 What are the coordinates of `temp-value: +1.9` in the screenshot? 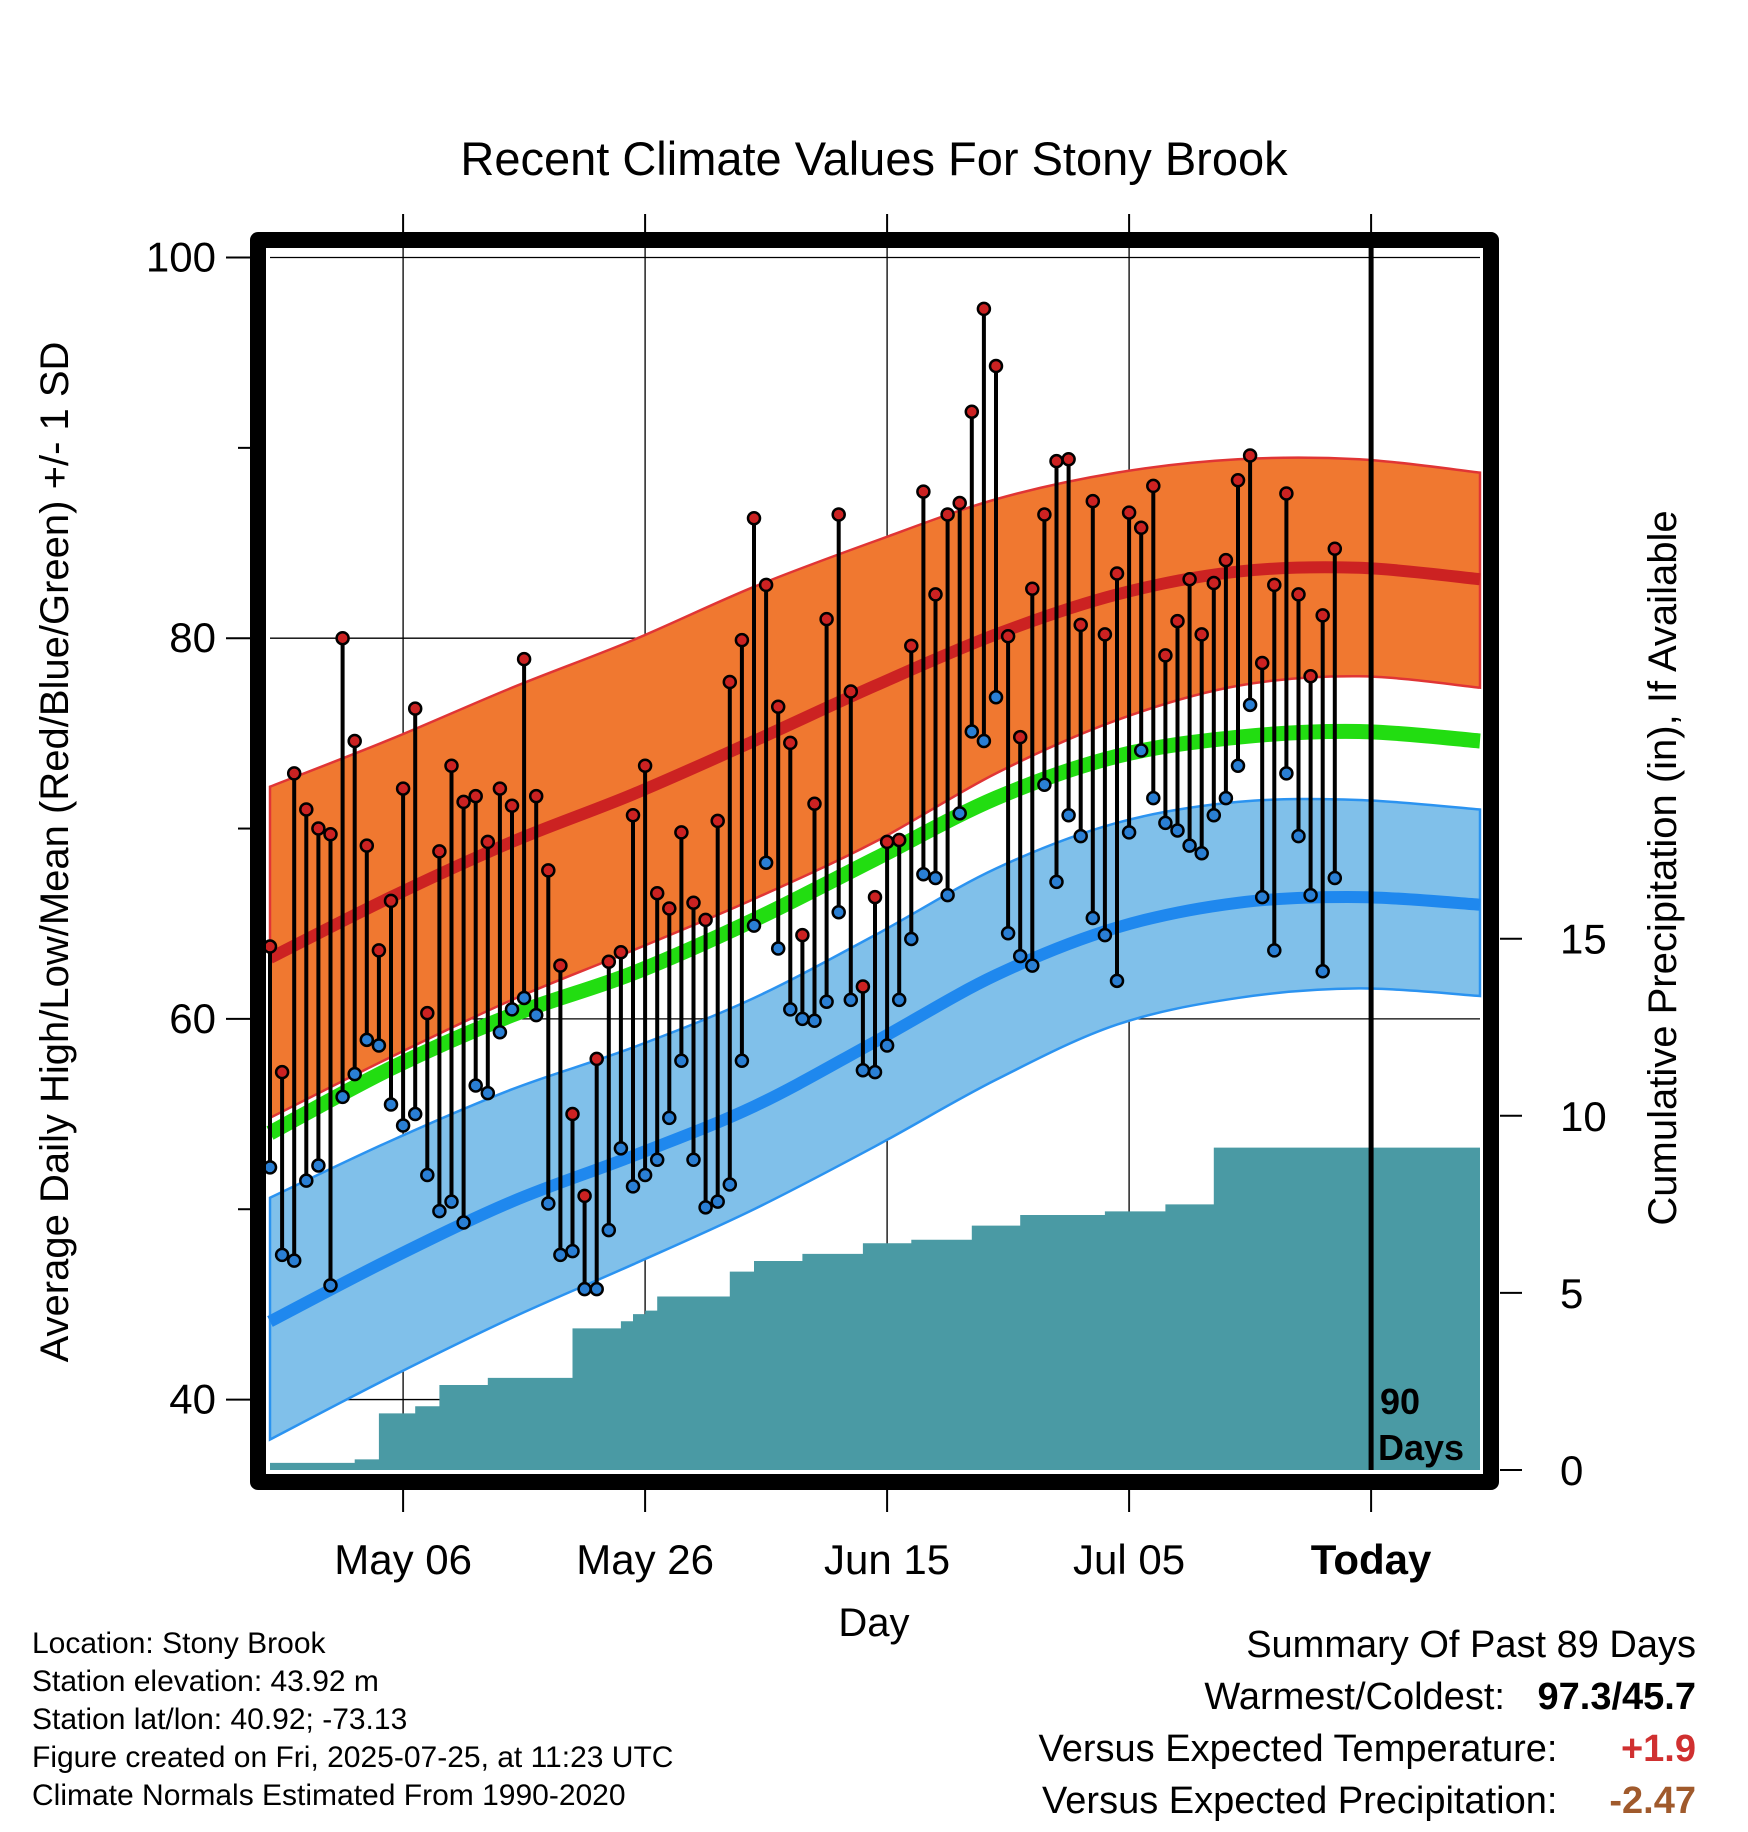 It's located at (1658, 1749).